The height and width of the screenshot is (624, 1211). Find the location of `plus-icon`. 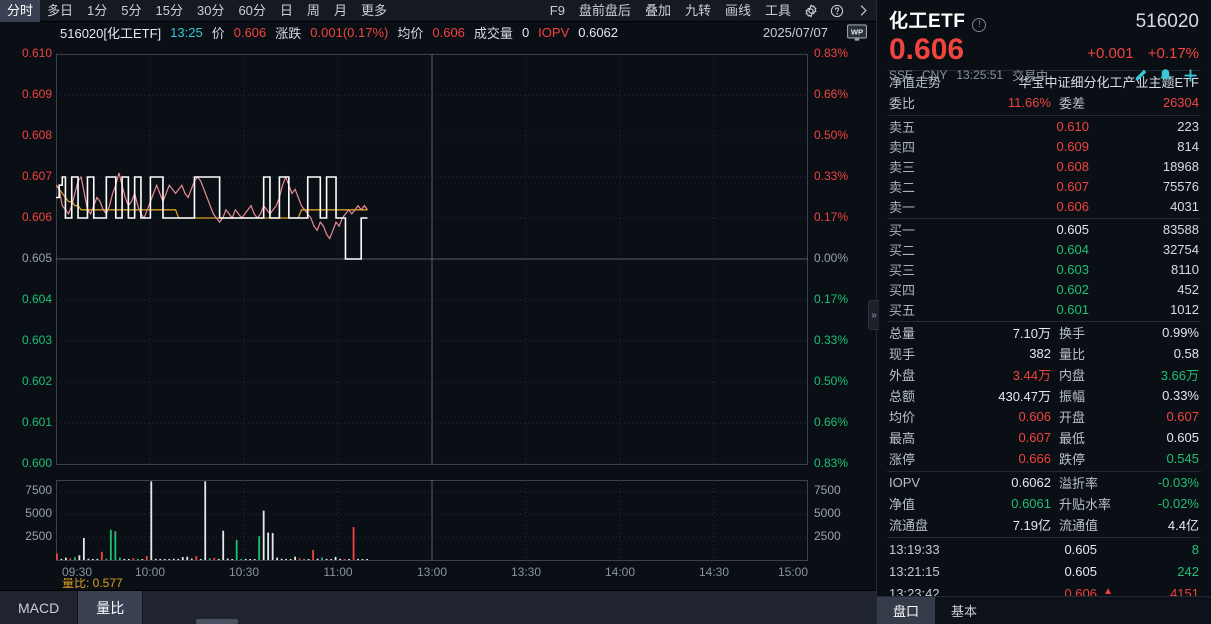

plus-icon is located at coordinates (1190, 75).